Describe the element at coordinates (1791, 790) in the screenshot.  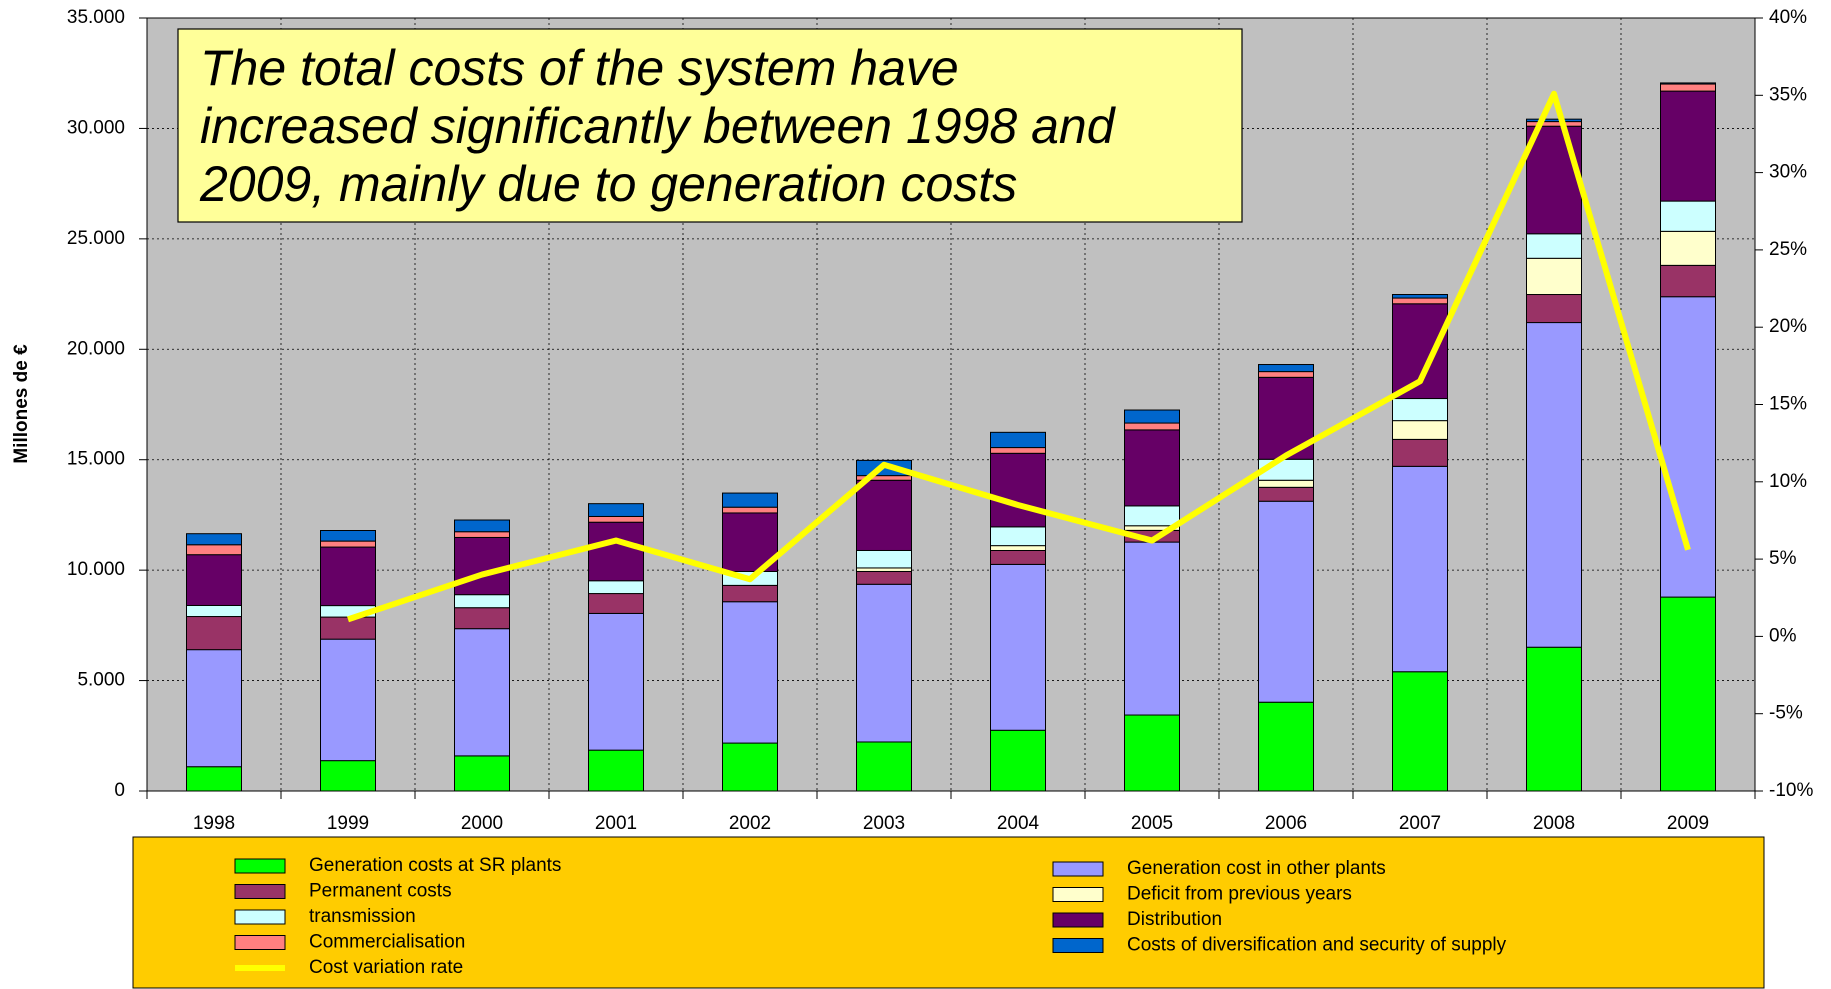
I see `y2-tick-label: -10%` at that location.